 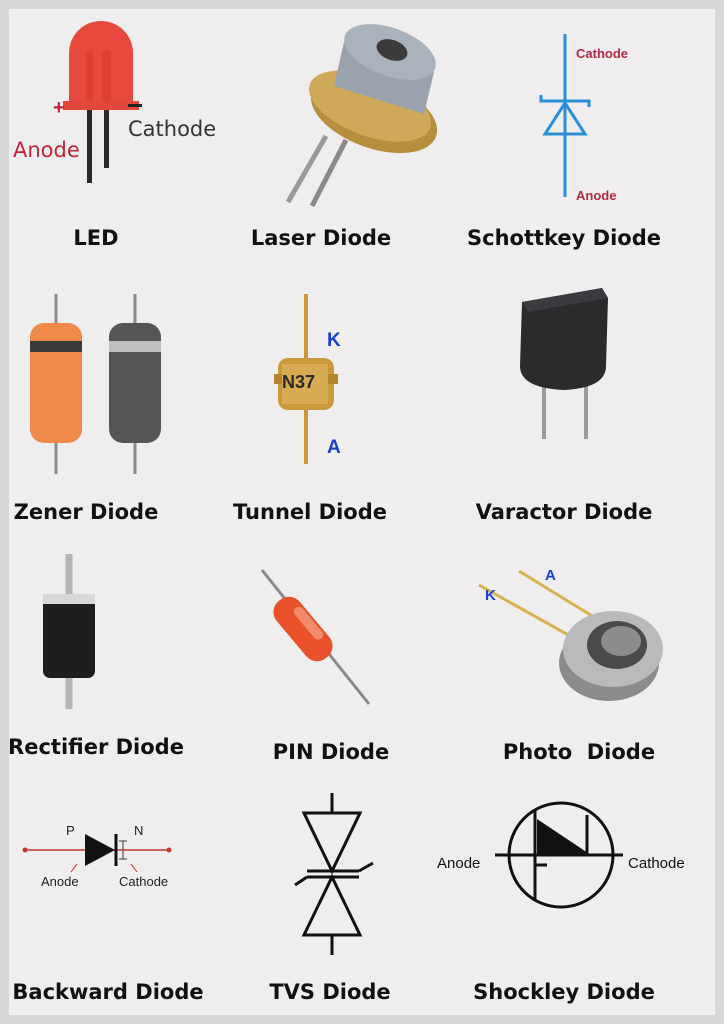 What do you see at coordinates (564, 512) in the screenshot?
I see `caption-varactor-diode: Varactor Diode` at bounding box center [564, 512].